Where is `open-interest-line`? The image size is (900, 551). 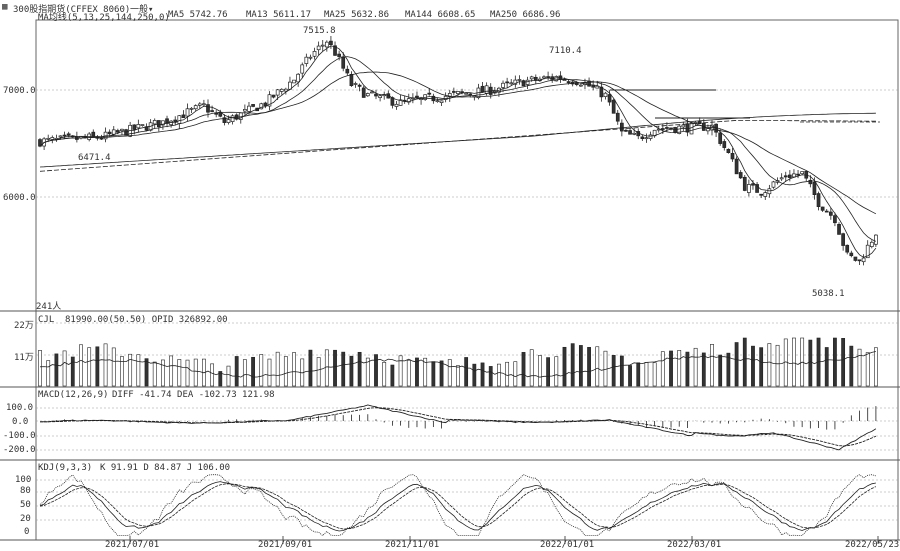
open-interest-line is located at coordinates (457, 364).